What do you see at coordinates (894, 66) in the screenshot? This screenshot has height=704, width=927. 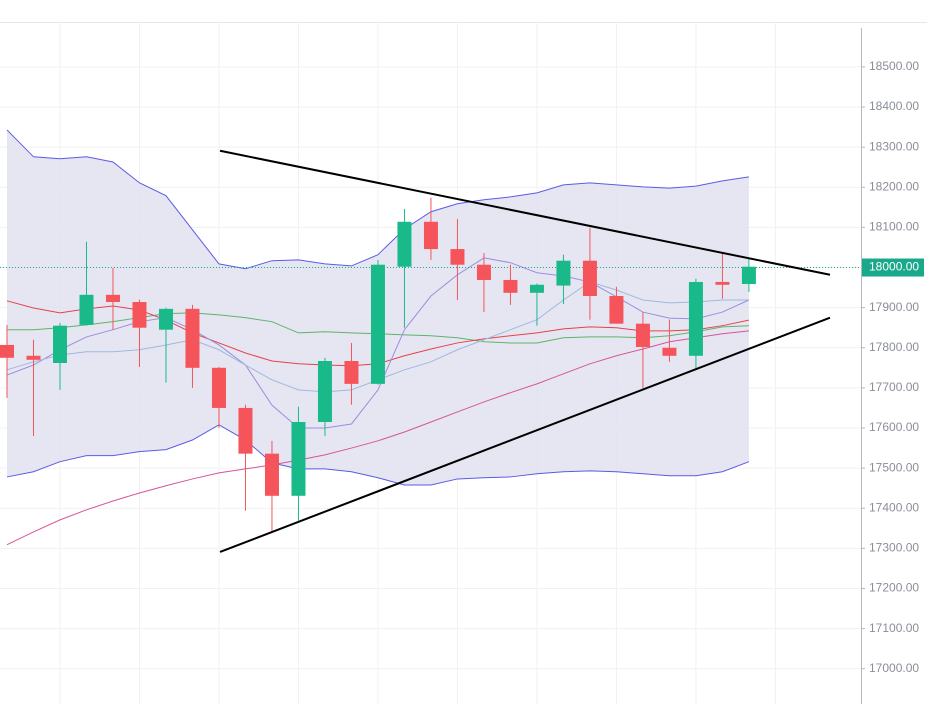 I see `y-tick-label: 18500.00` at bounding box center [894, 66].